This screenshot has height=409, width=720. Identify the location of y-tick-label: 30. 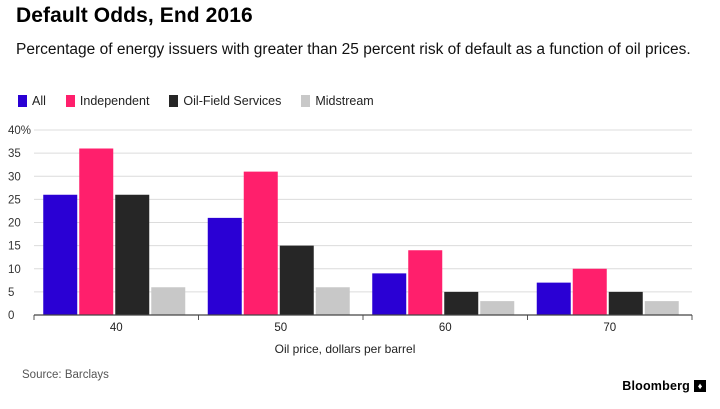
(14, 177).